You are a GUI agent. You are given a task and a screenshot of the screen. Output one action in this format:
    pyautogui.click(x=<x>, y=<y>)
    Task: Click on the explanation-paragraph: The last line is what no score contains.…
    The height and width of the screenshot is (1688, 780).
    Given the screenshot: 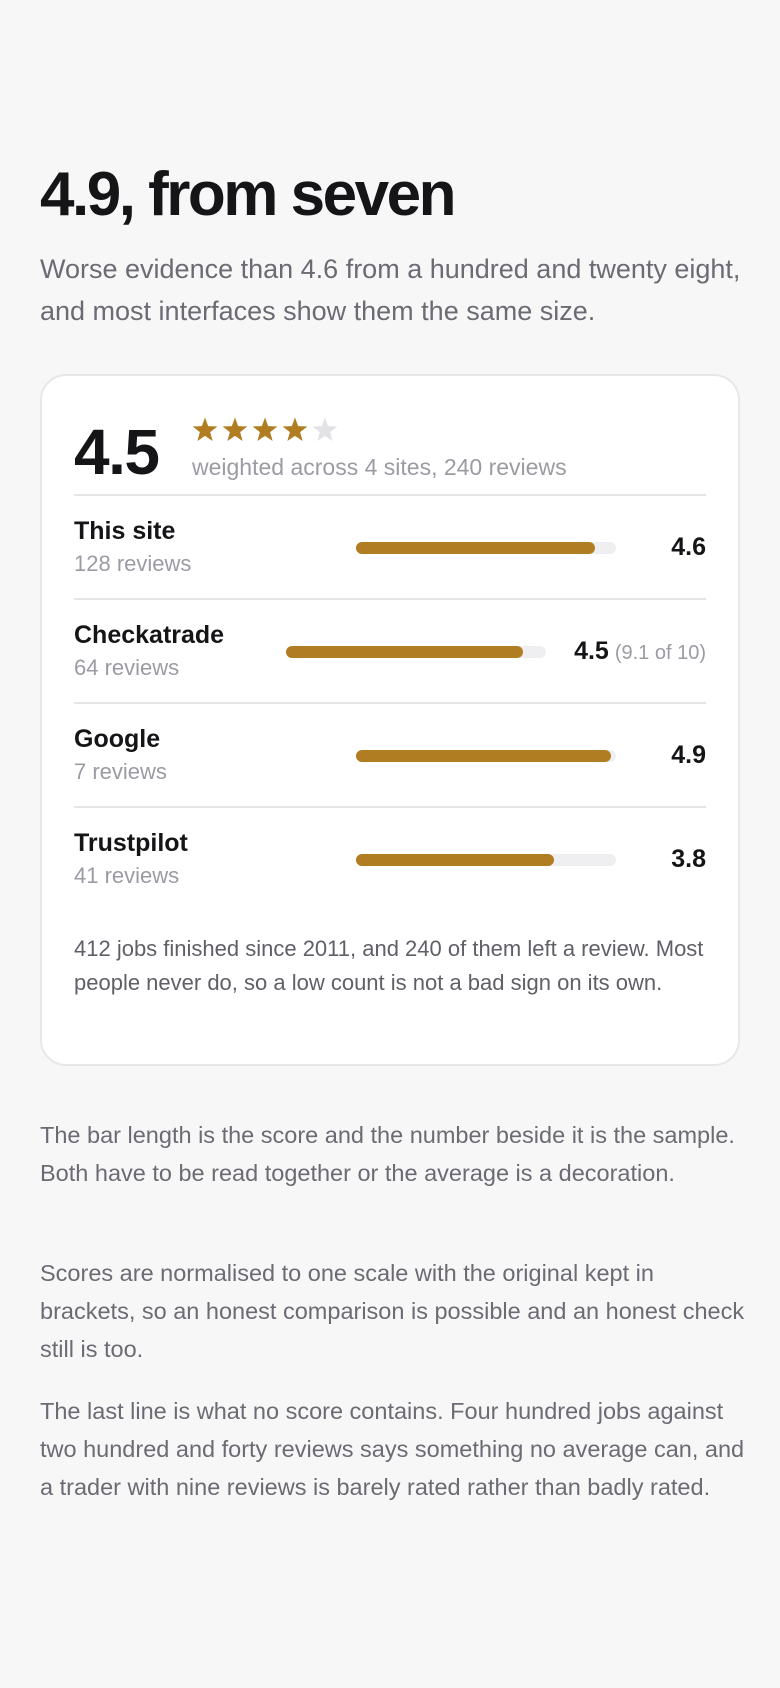 What is the action you would take?
    pyautogui.click(x=392, y=1449)
    